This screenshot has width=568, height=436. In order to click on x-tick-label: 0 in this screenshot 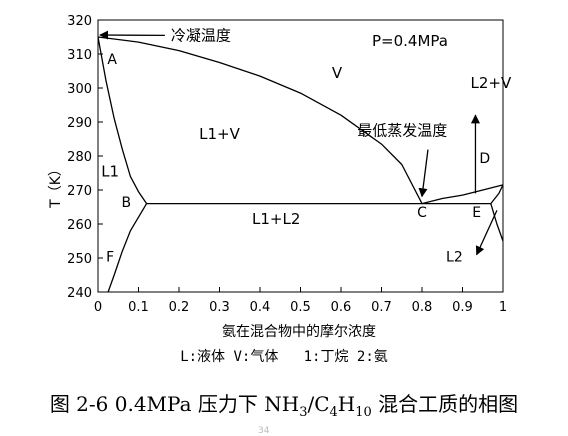, I will do `click(98, 307)`.